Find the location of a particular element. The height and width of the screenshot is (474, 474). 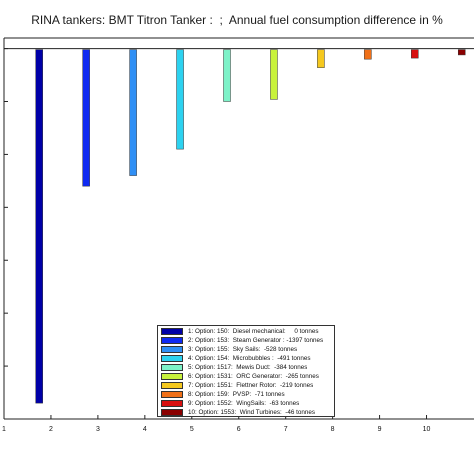

x-tick-label: 9 is located at coordinates (380, 429).